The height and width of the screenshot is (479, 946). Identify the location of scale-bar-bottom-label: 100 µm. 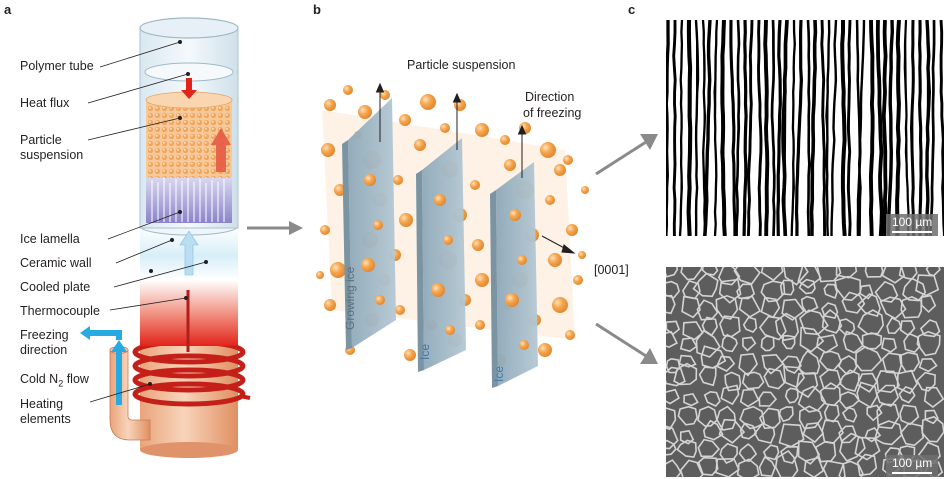
(912, 463).